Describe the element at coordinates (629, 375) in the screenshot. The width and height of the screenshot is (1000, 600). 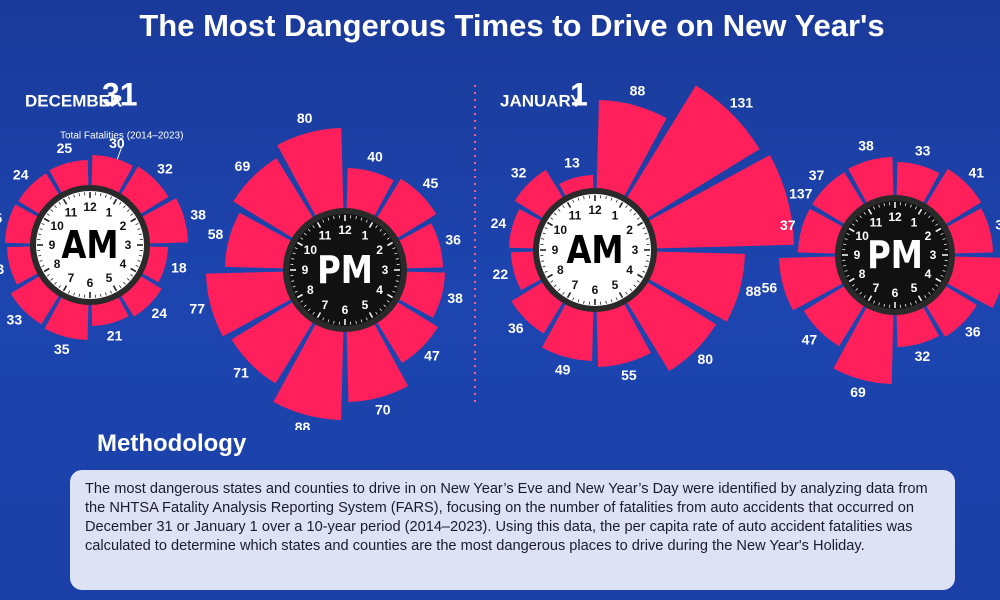
I see `value-label: 55` at that location.